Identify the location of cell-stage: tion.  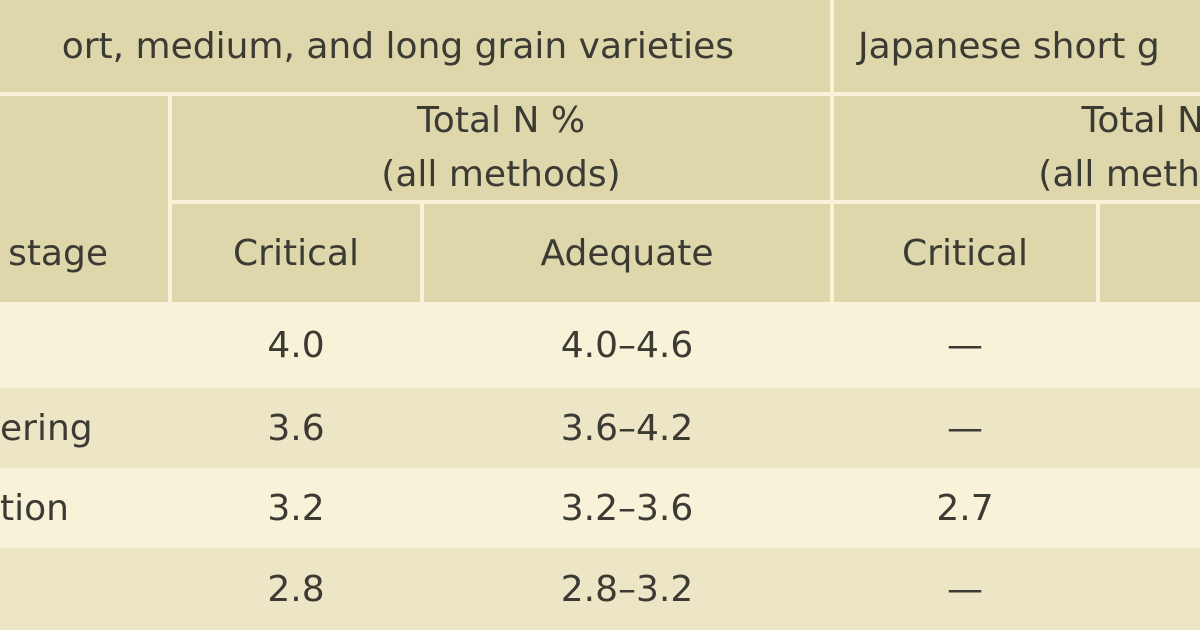
(34, 508).